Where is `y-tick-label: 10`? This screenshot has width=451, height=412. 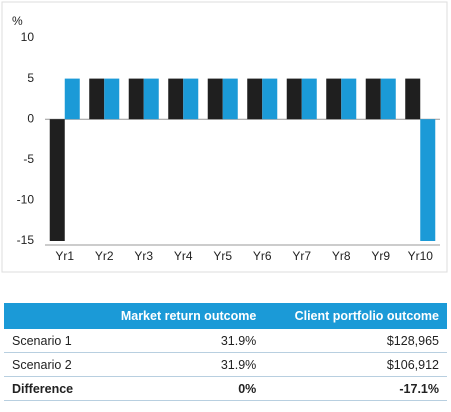
y-tick-label: 10 is located at coordinates (28, 37).